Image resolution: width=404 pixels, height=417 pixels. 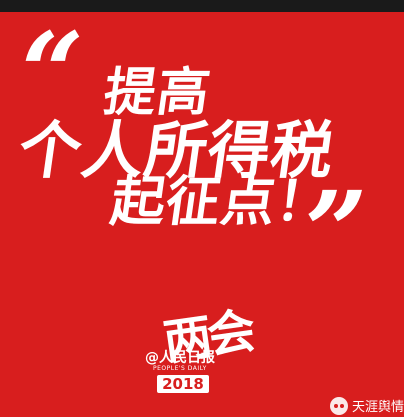 I want to click on people-daily-two-sessions-emblem: 两会 @人民日报 PEOPLE'S DAILY 2018, so click(x=200, y=352).